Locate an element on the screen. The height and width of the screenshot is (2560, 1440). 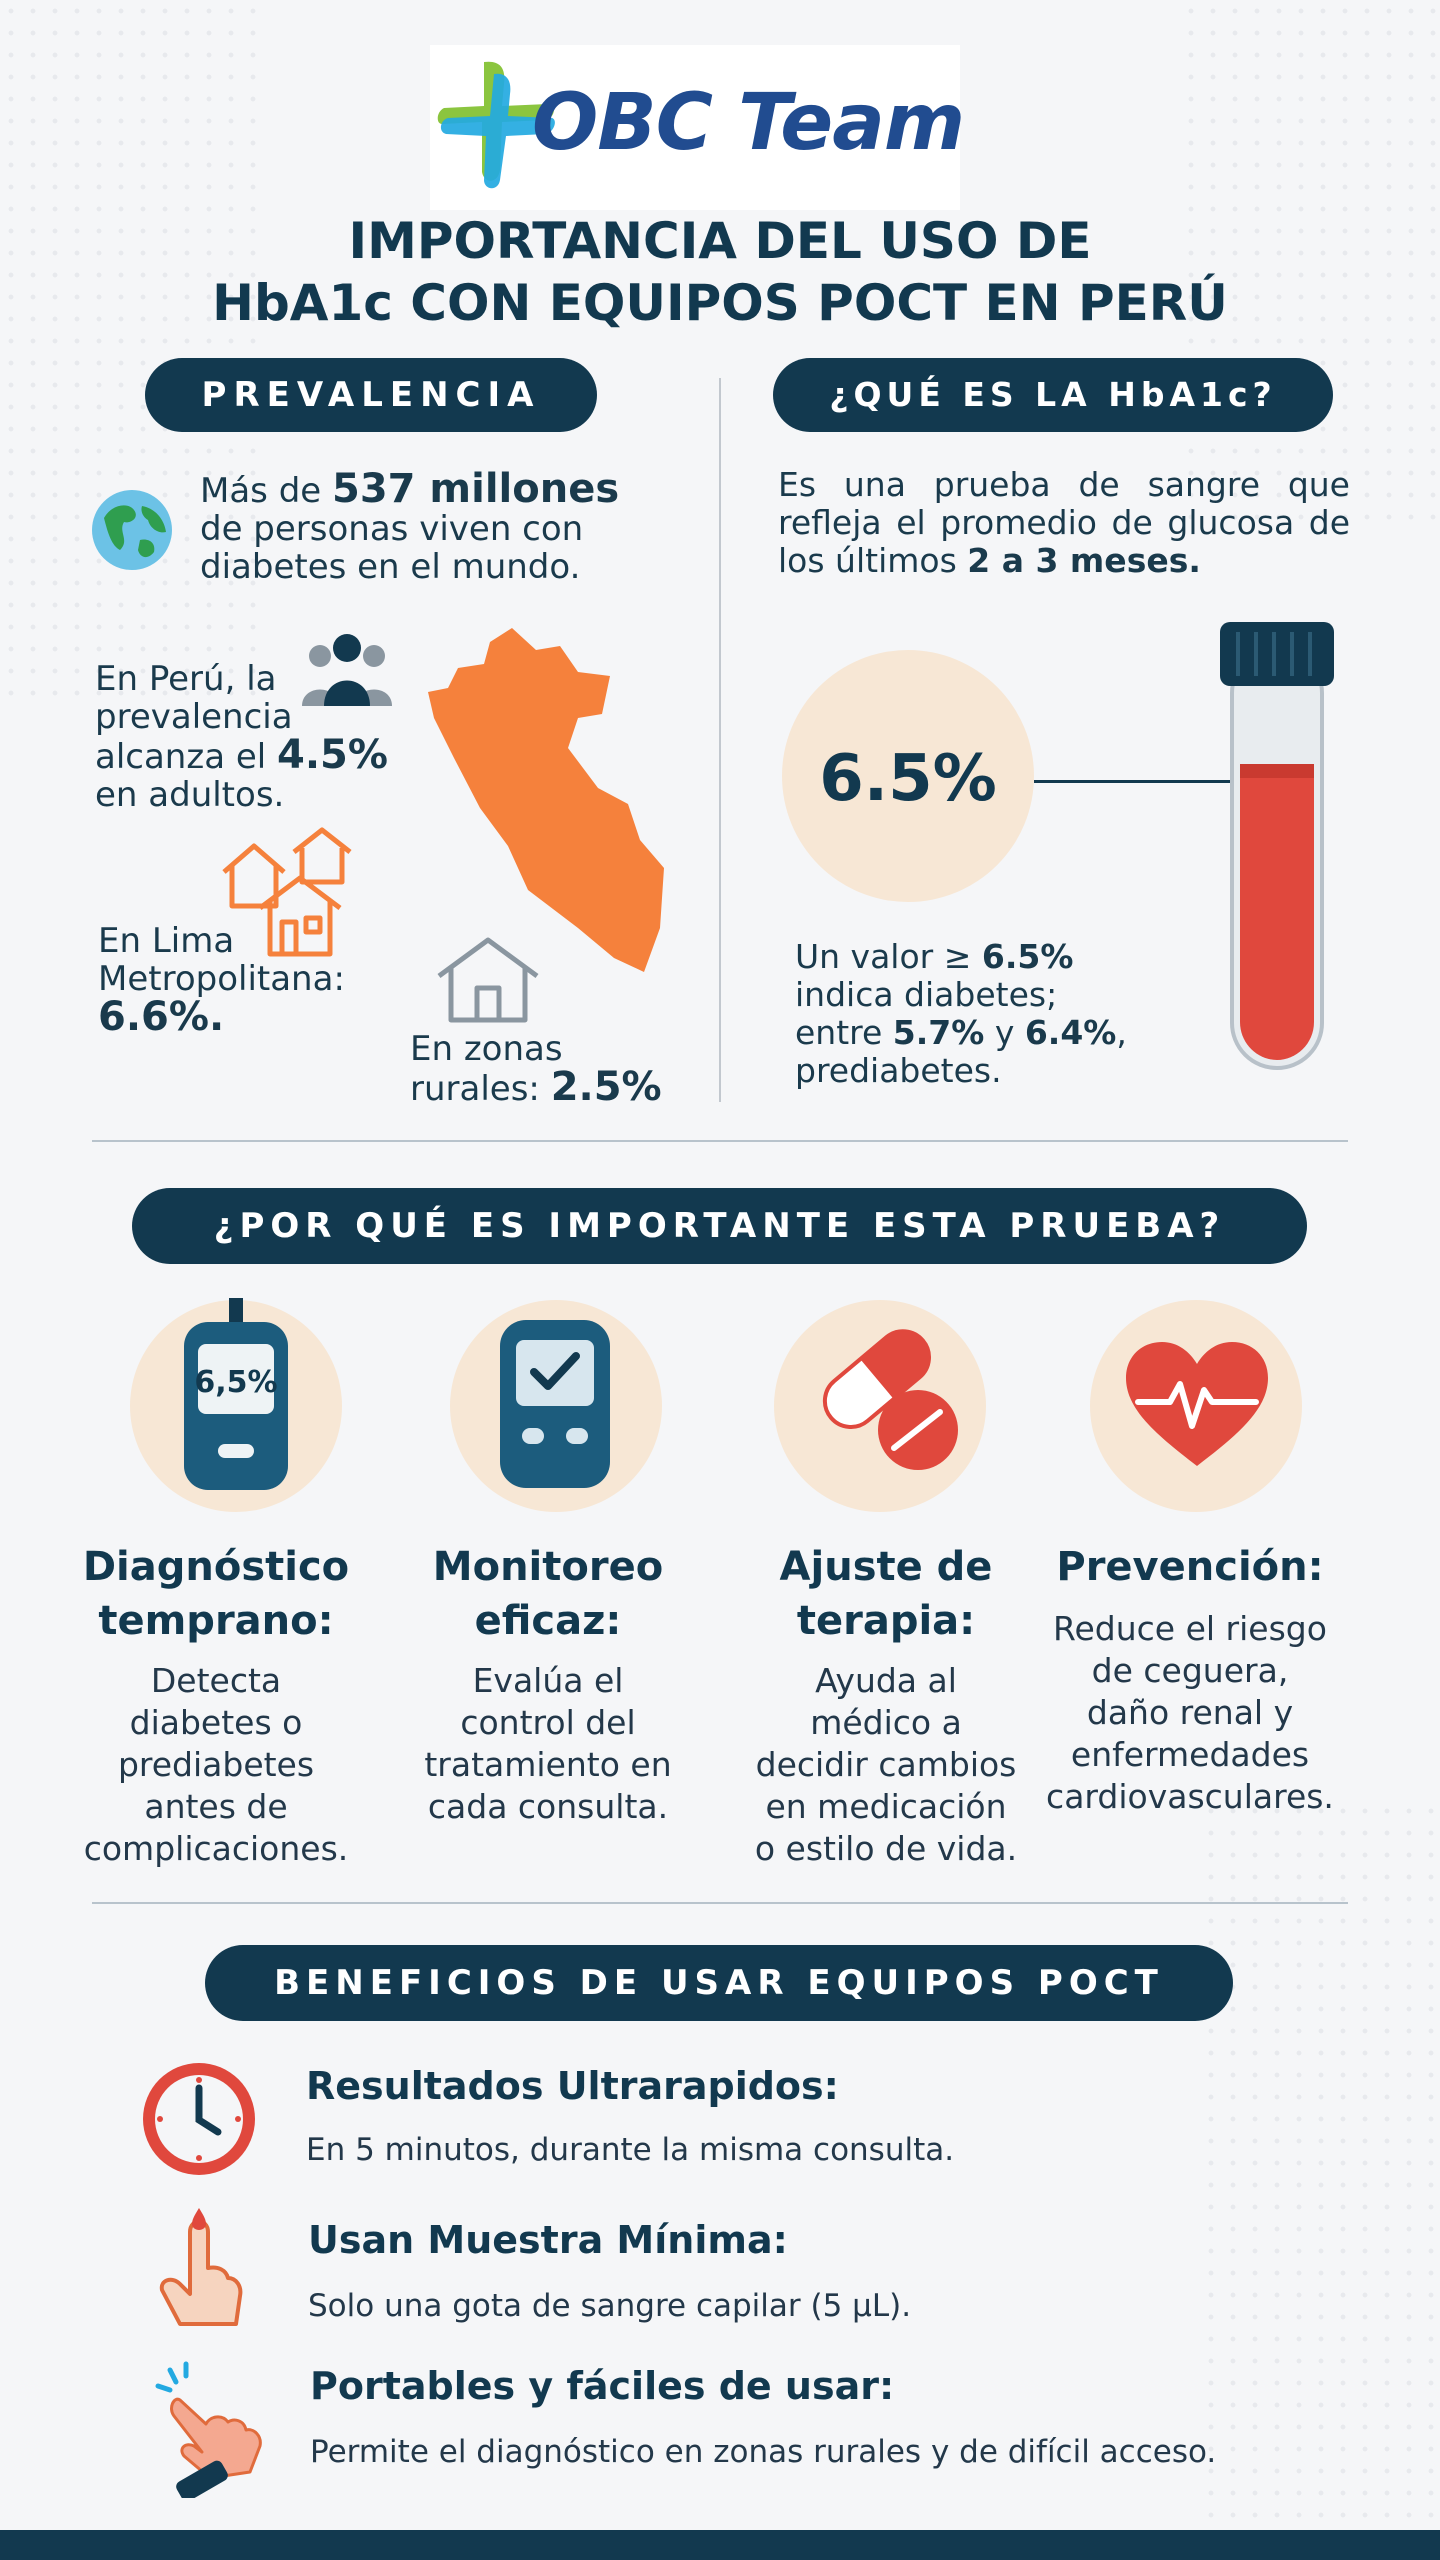
feature-1-desc-line: prediabetes is located at coordinates (216, 1764).